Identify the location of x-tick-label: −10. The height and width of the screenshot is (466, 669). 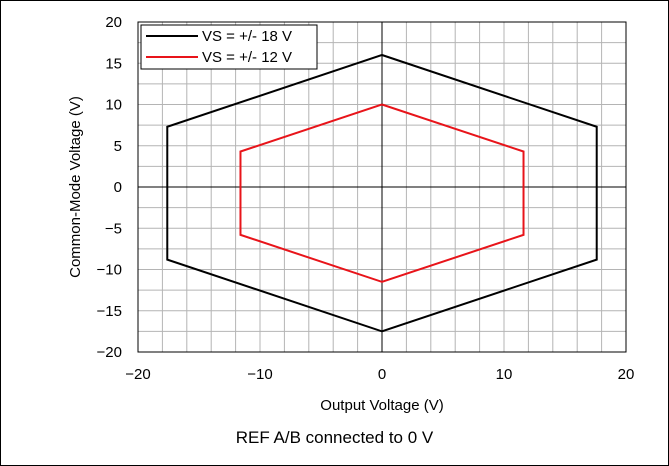
(259, 374).